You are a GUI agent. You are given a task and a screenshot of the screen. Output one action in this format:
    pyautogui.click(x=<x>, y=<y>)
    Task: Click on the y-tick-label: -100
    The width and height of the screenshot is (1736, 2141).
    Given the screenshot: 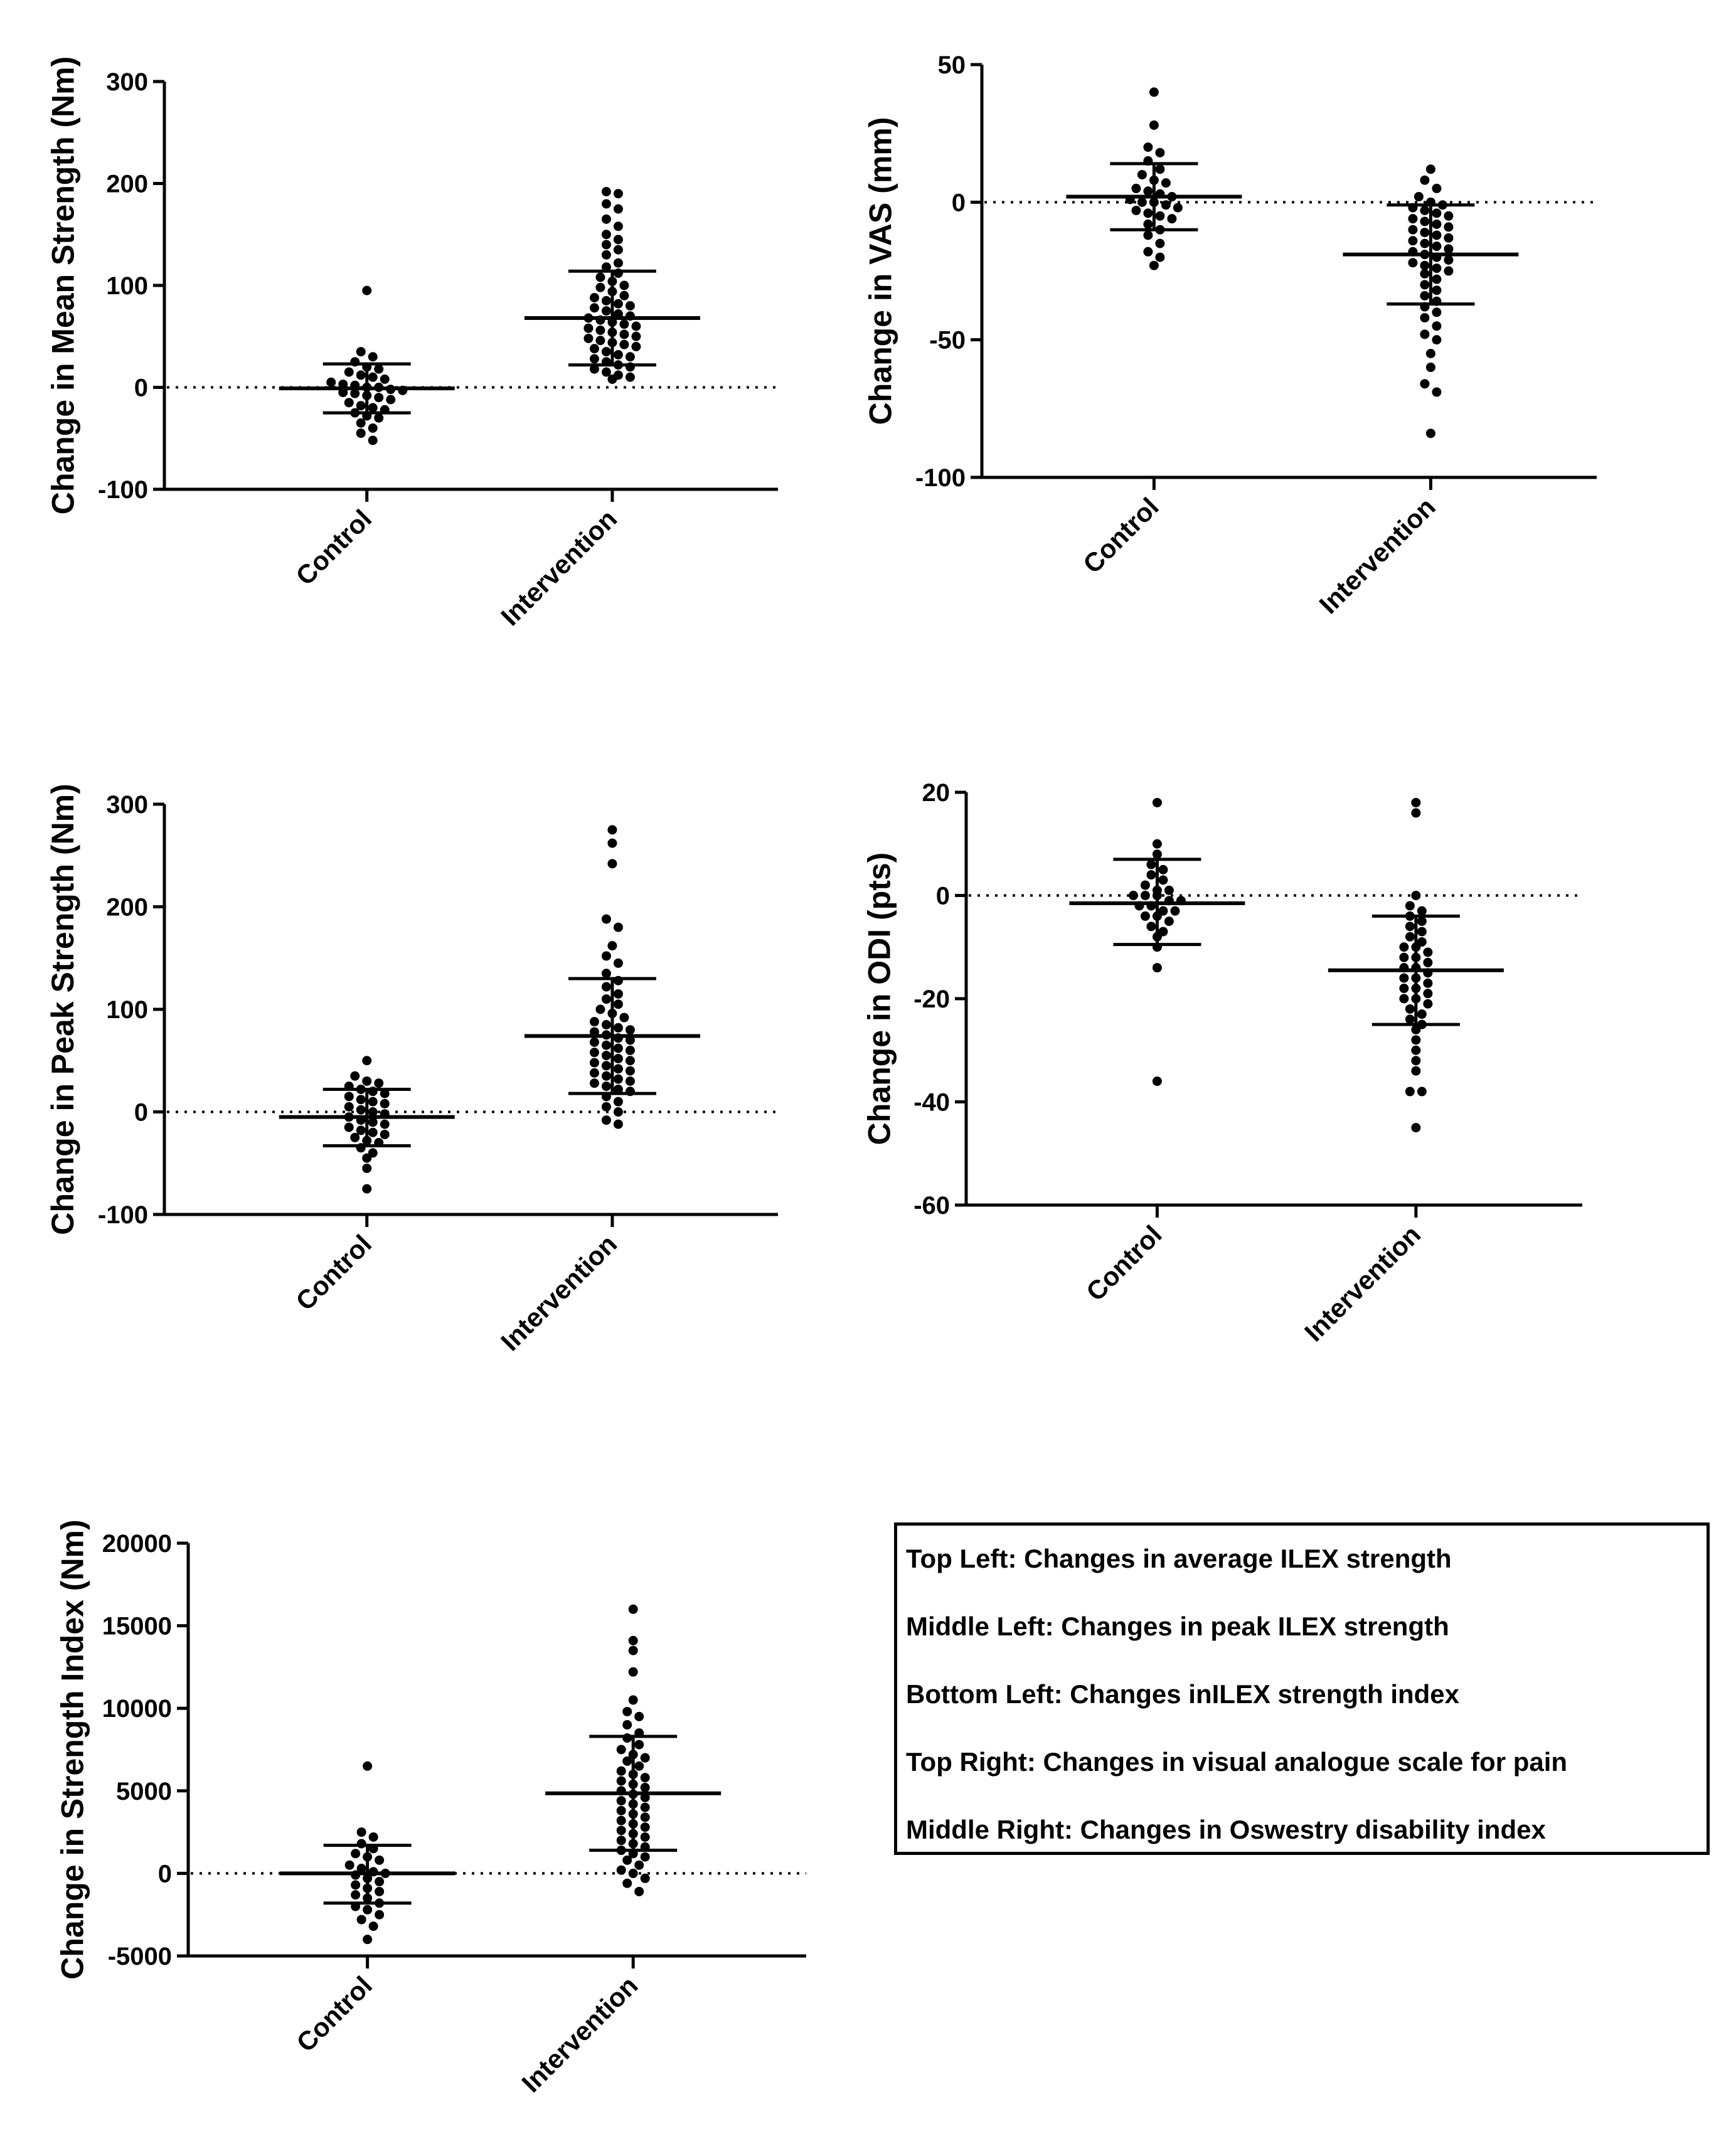 What is the action you would take?
    pyautogui.click(x=123, y=490)
    